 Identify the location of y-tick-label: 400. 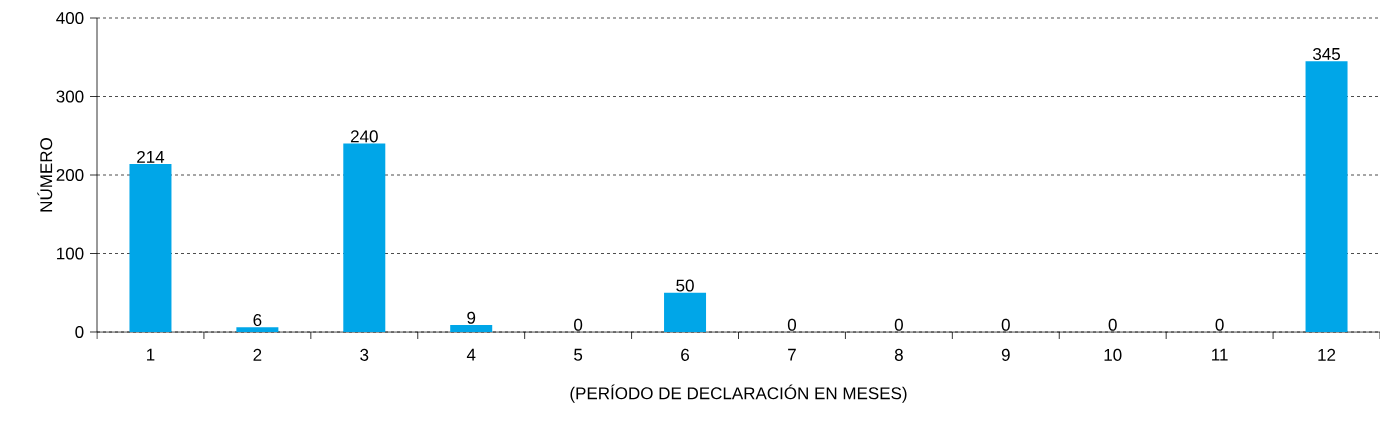
(70, 18).